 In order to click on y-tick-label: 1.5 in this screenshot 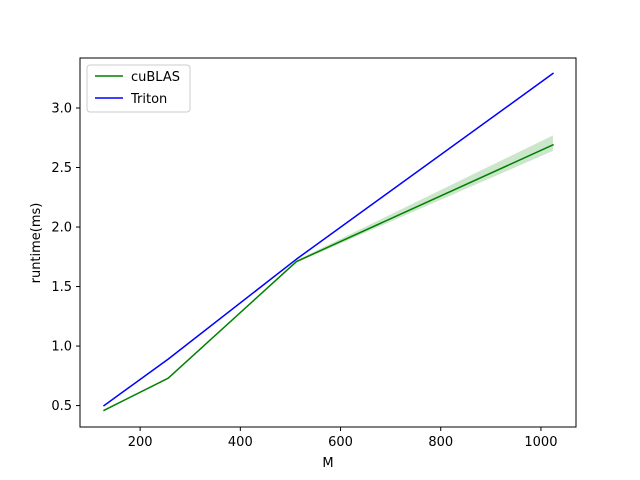, I will do `click(61, 287)`.